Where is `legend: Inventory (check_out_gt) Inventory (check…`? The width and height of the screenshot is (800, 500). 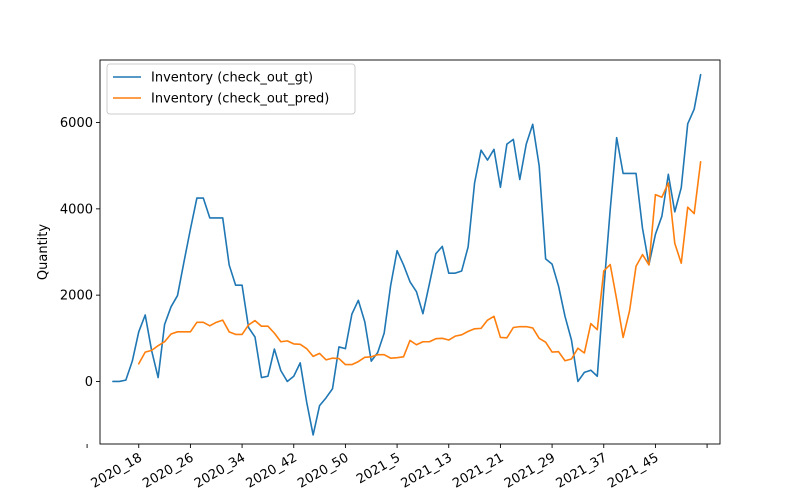 legend: Inventory (check_out_gt) Inventory (check… is located at coordinates (231, 89).